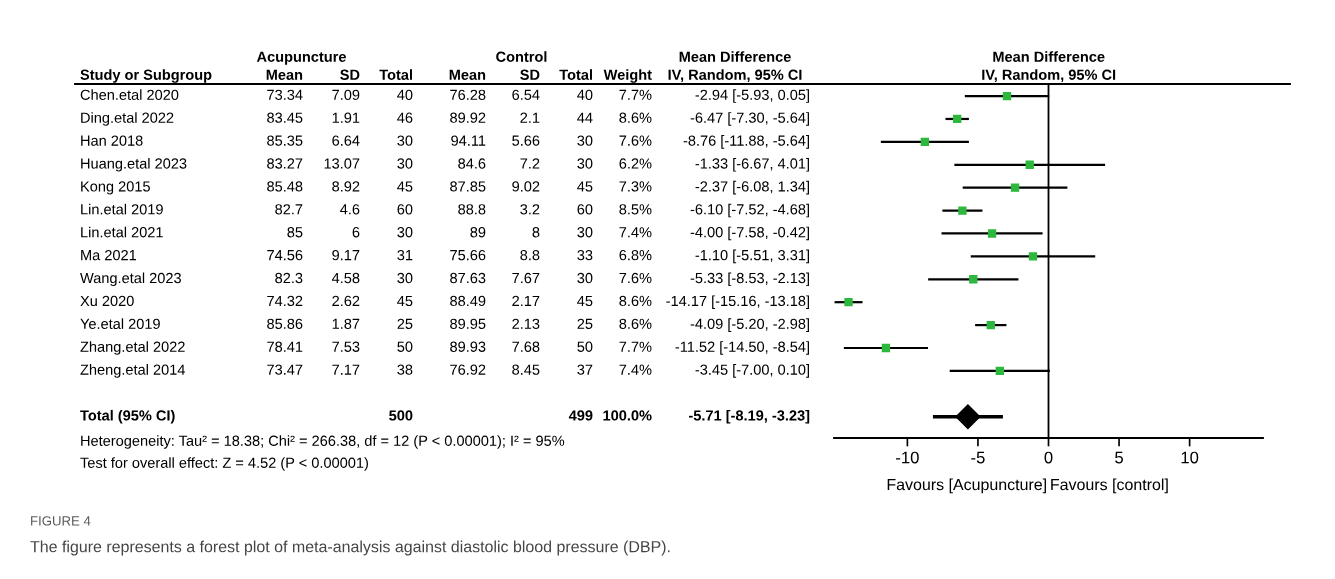 The height and width of the screenshot is (579, 1335). I want to click on text: 100.0%, so click(627, 415).